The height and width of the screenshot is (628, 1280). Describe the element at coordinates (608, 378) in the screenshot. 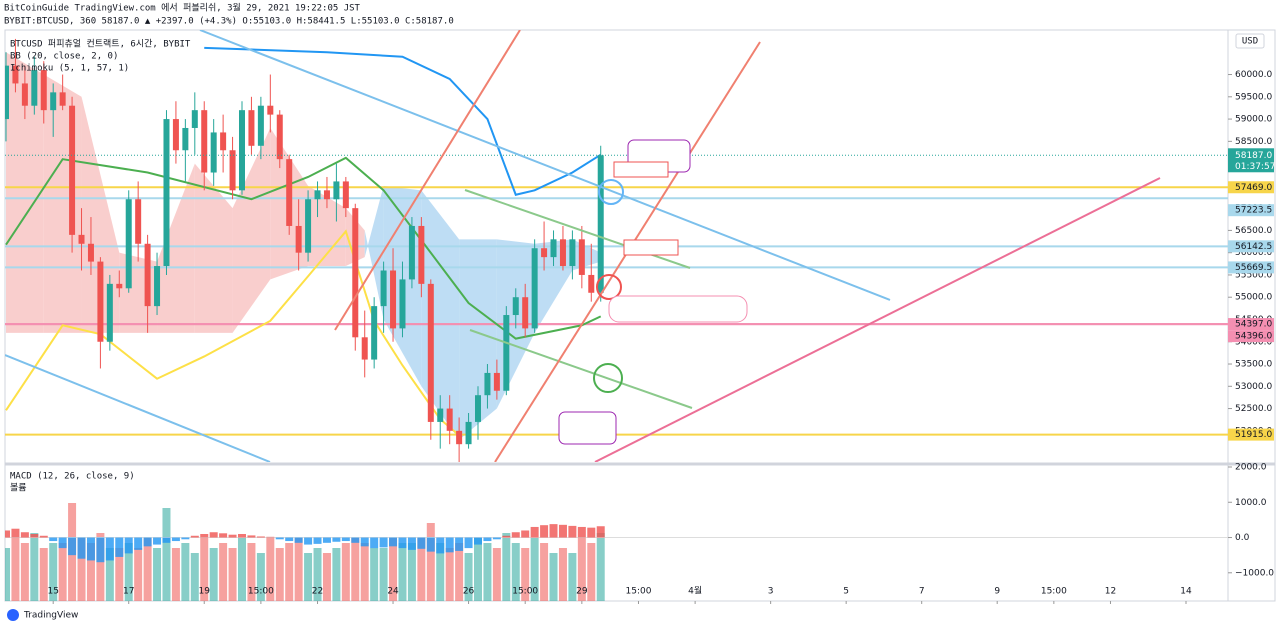

I see `icon` at that location.